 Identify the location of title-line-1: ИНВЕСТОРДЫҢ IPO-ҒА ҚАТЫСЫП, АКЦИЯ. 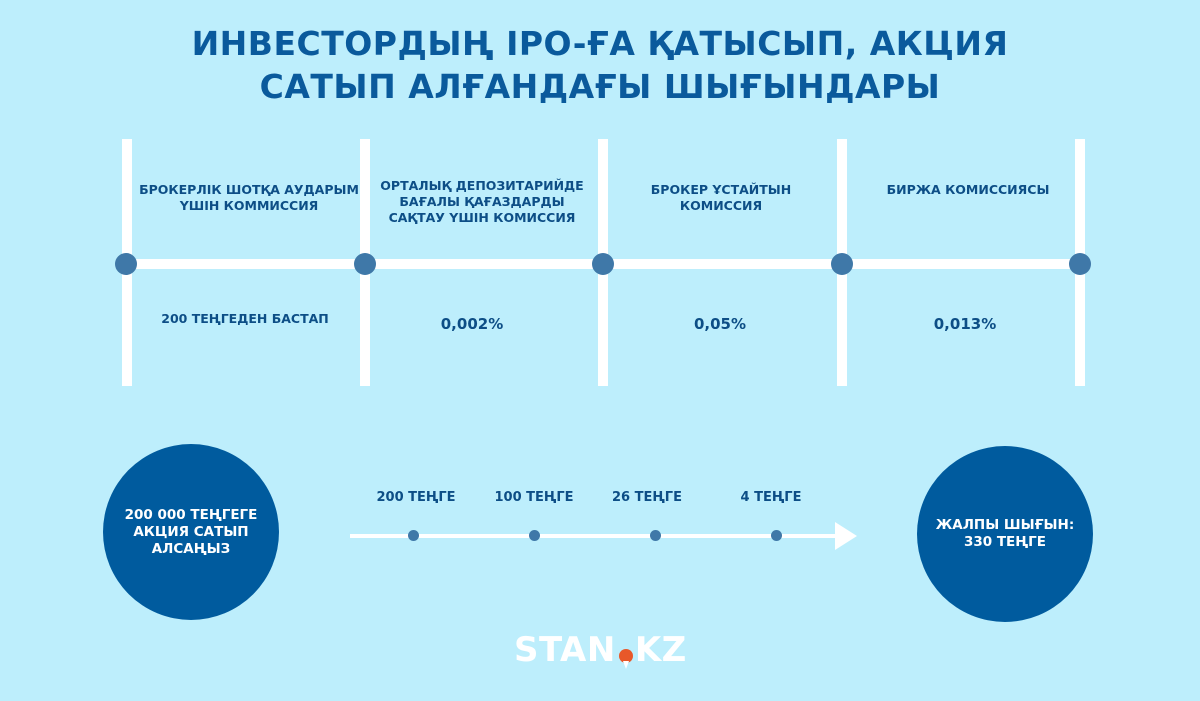
(600, 43).